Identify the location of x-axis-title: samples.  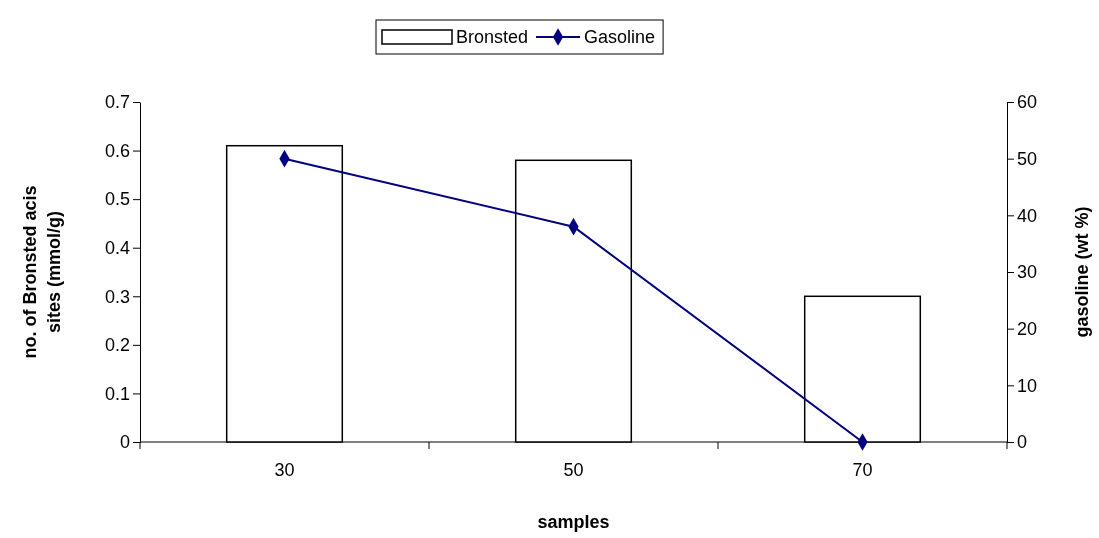
(573, 522).